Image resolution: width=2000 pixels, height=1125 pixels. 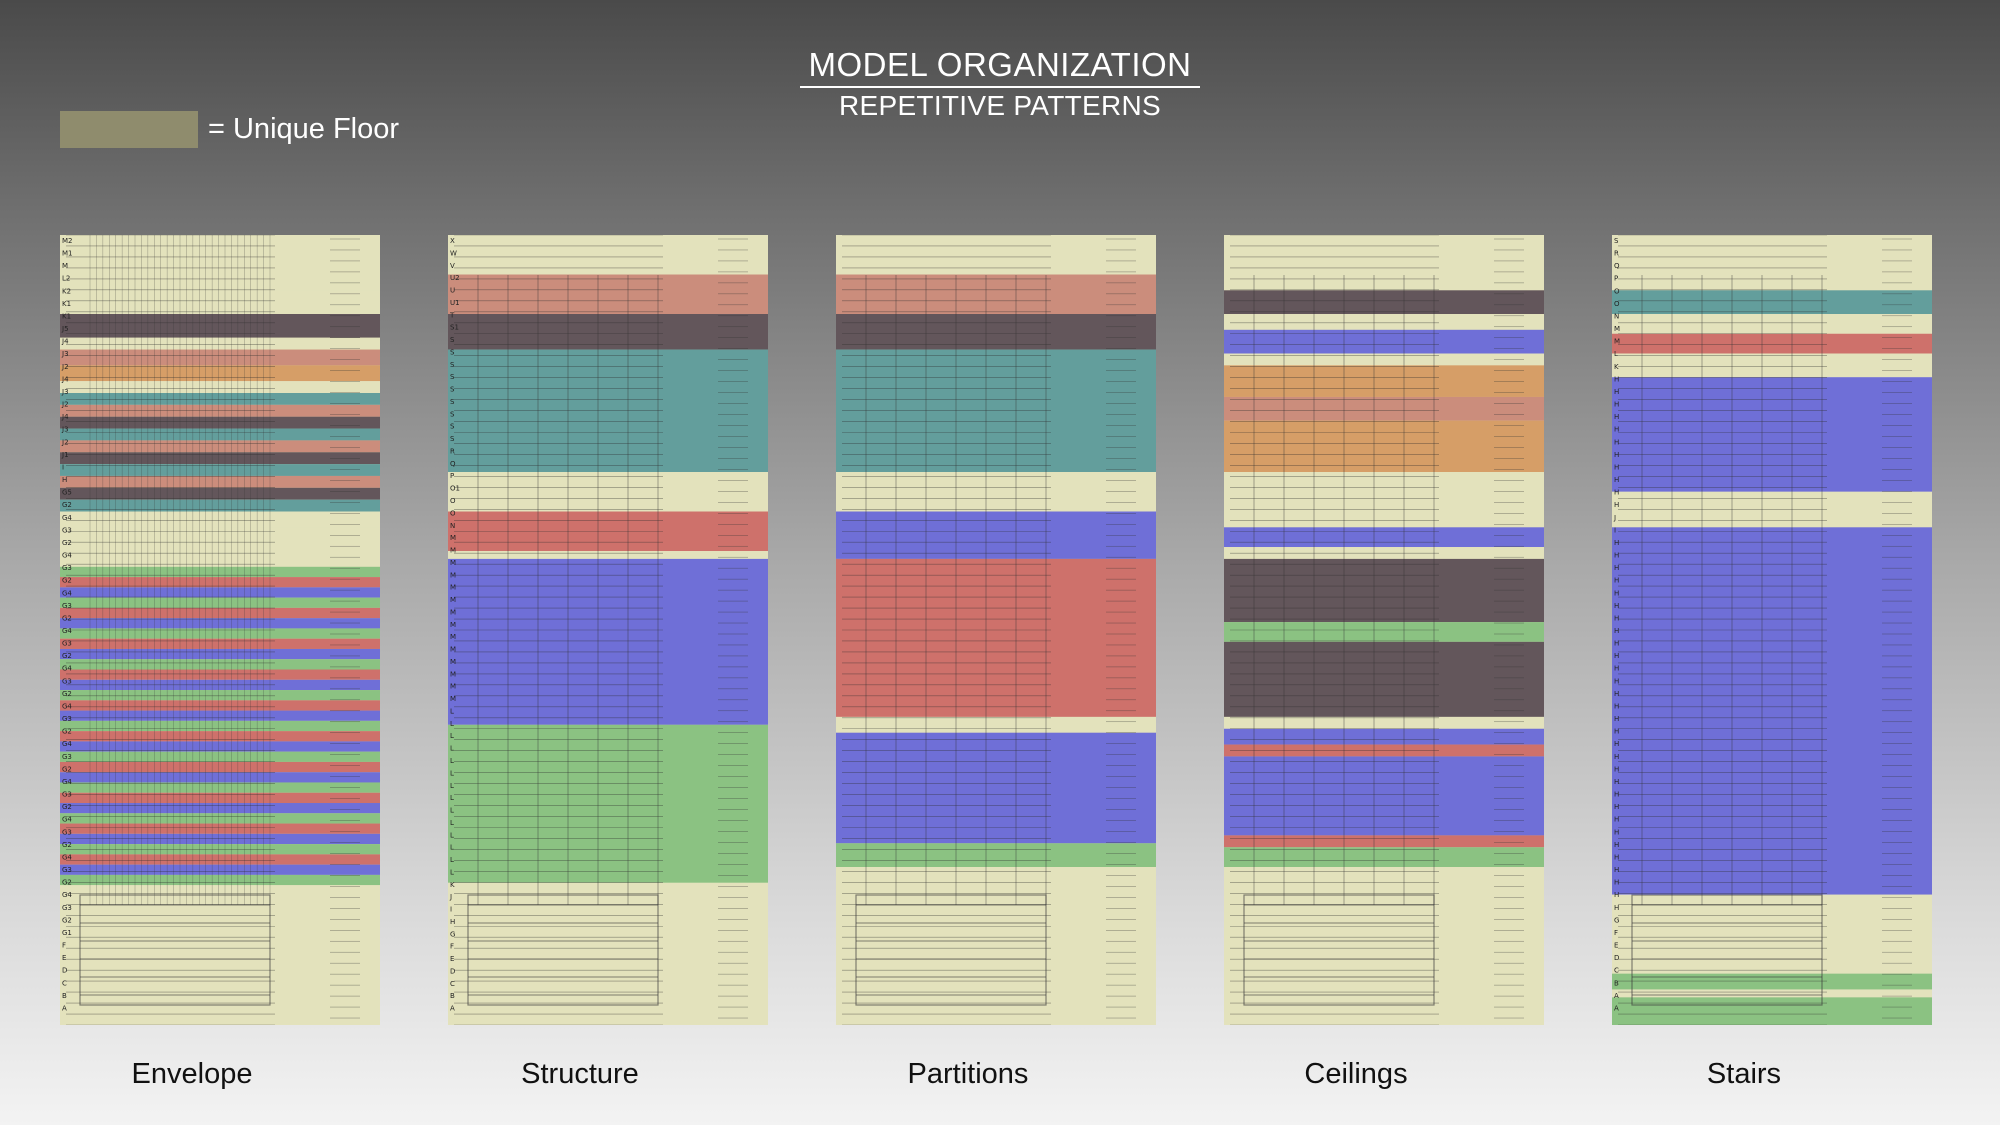 I want to click on legend: = Unique Floor, so click(x=229, y=129).